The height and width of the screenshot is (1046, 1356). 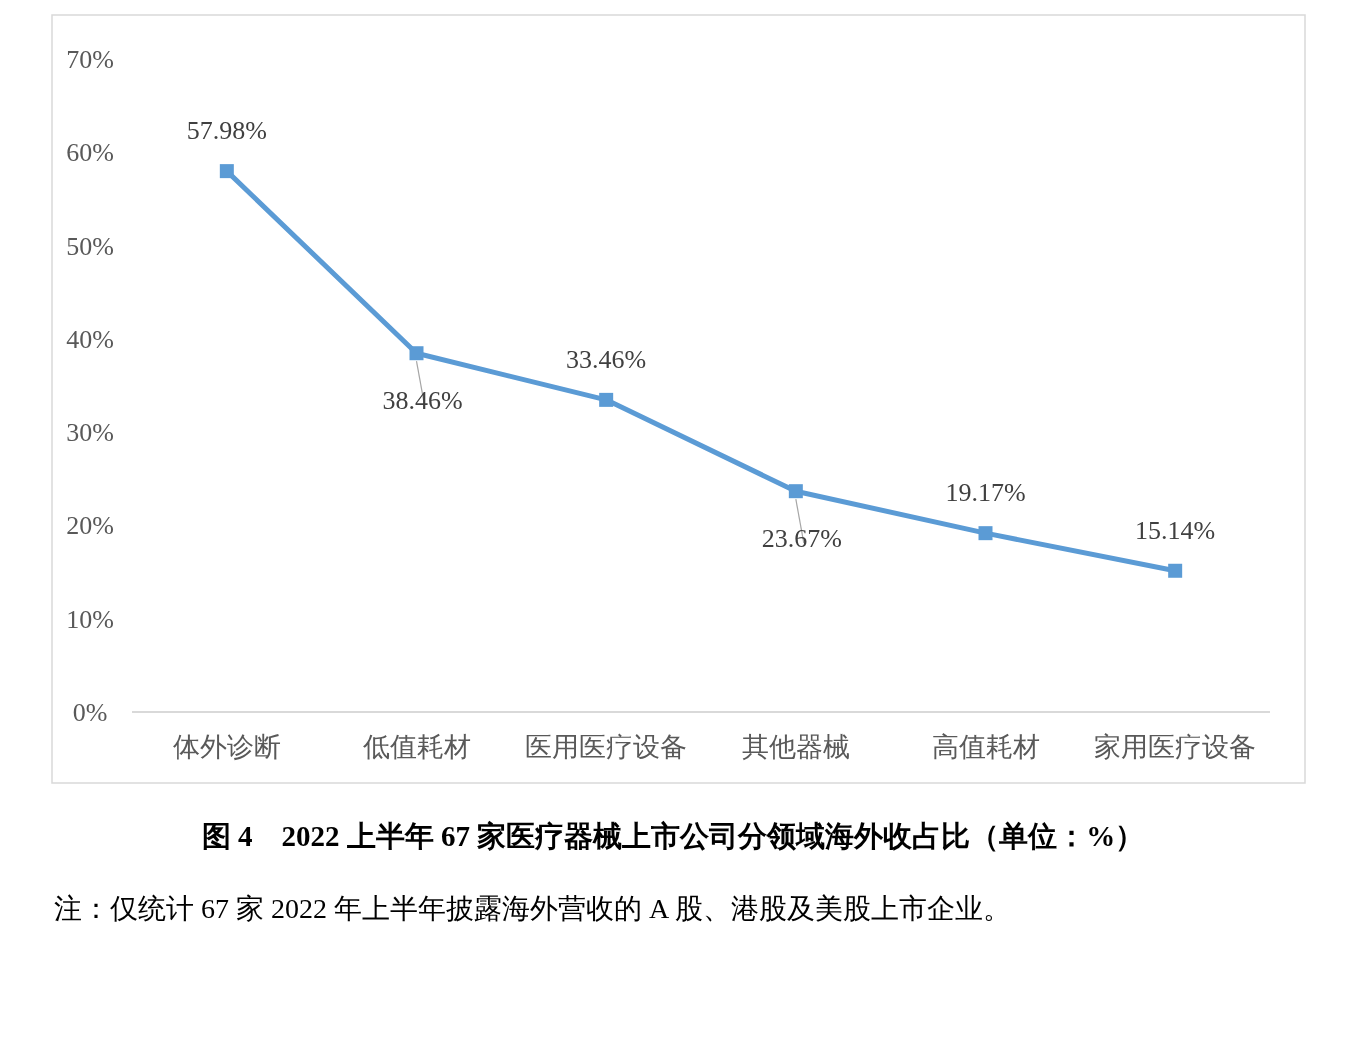 What do you see at coordinates (606, 359) in the screenshot?
I see `data-label: 33.46%` at bounding box center [606, 359].